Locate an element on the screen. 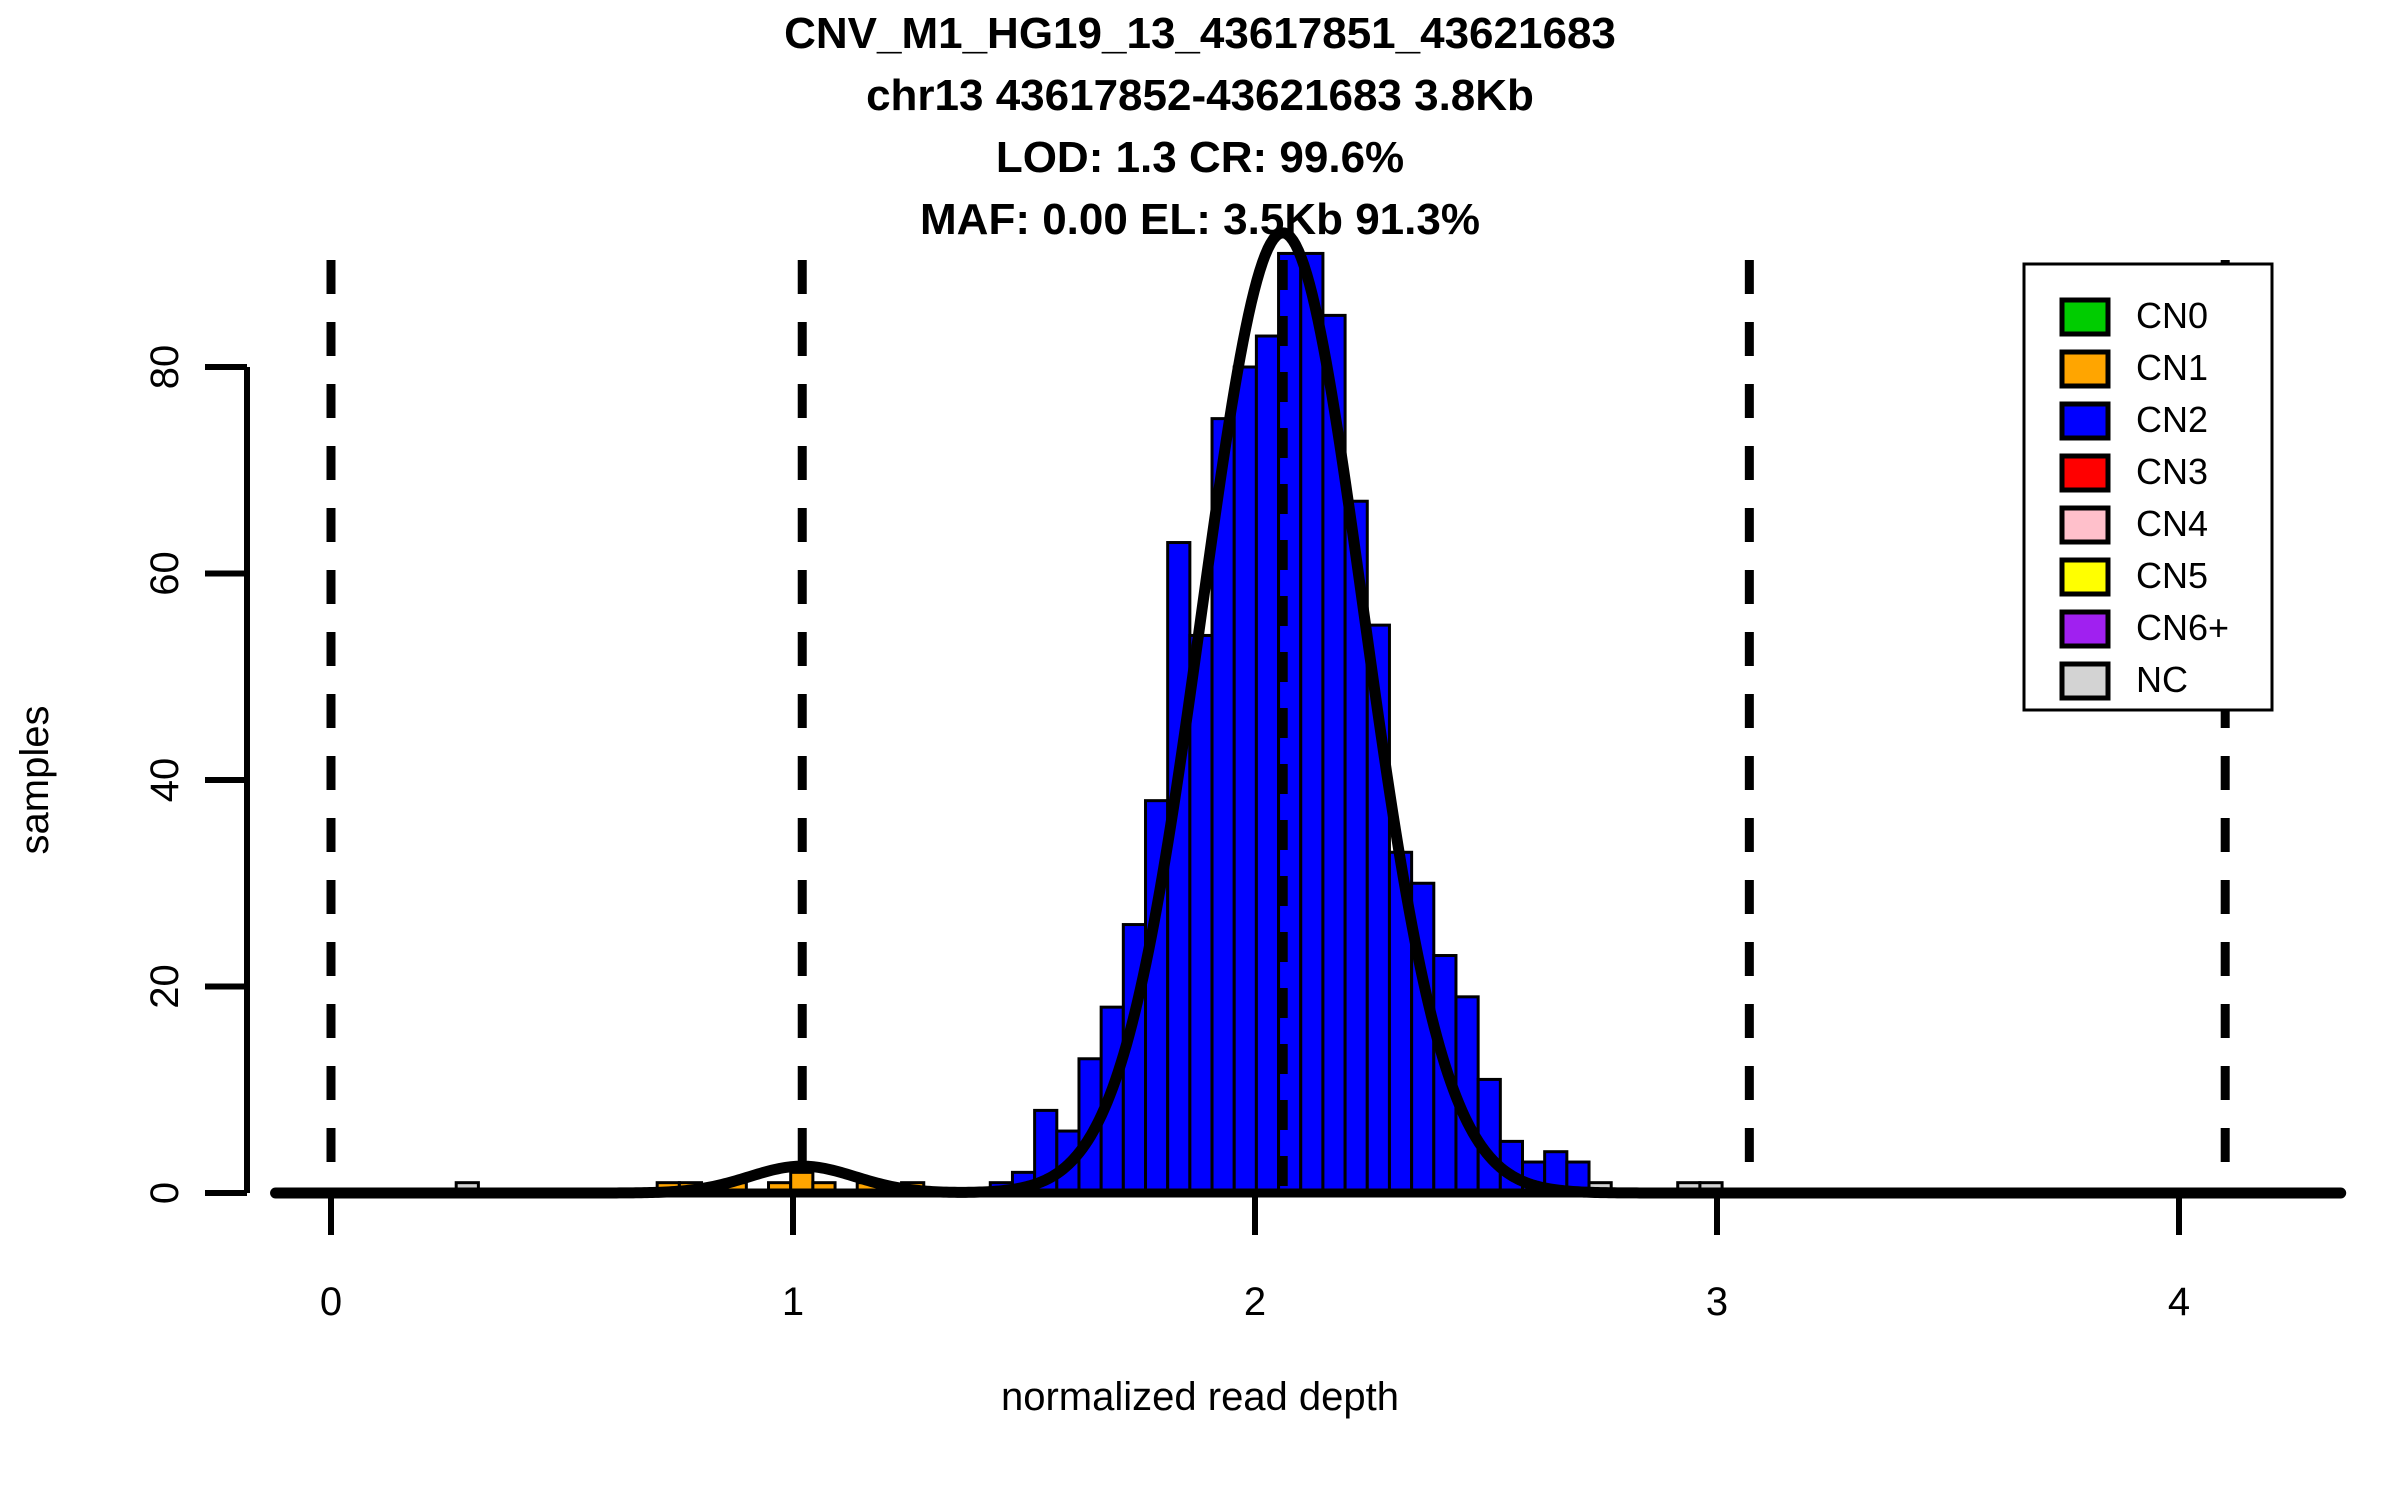  figure-title-line-2: chr13 43617852-43621683 3.8Kb is located at coordinates (1200, 95).